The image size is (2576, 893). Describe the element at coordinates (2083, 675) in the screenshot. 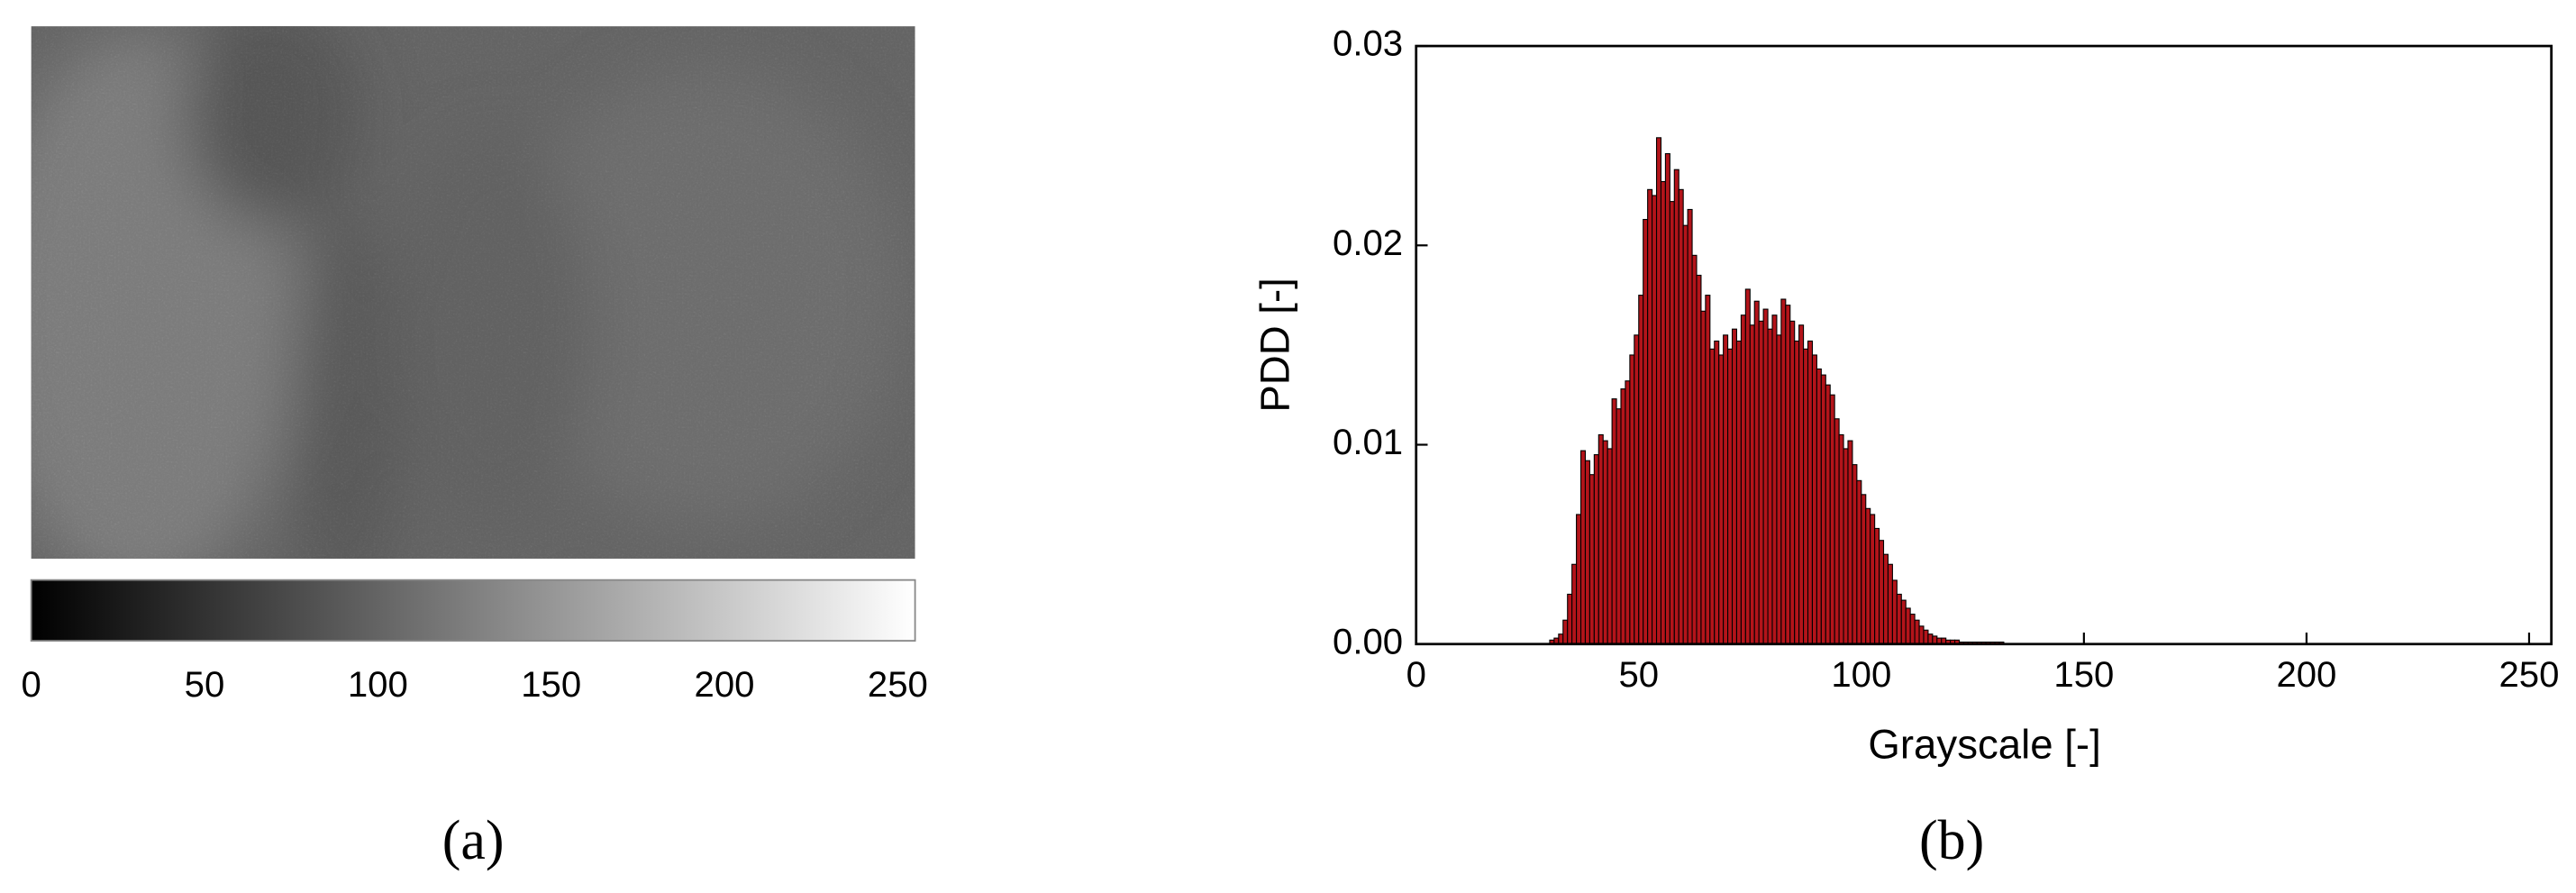

I see `x-tick-label: 150` at that location.